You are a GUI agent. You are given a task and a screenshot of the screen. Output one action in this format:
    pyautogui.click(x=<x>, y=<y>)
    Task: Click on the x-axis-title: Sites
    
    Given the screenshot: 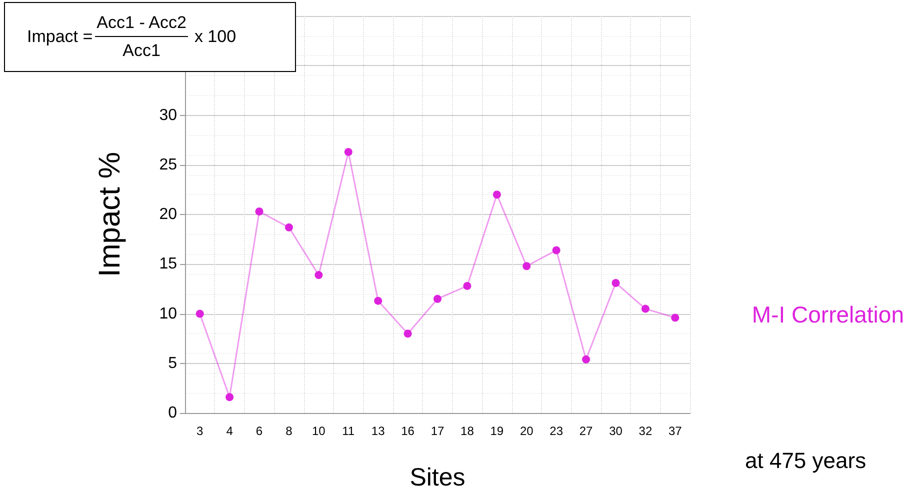 What is the action you would take?
    pyautogui.click(x=438, y=478)
    